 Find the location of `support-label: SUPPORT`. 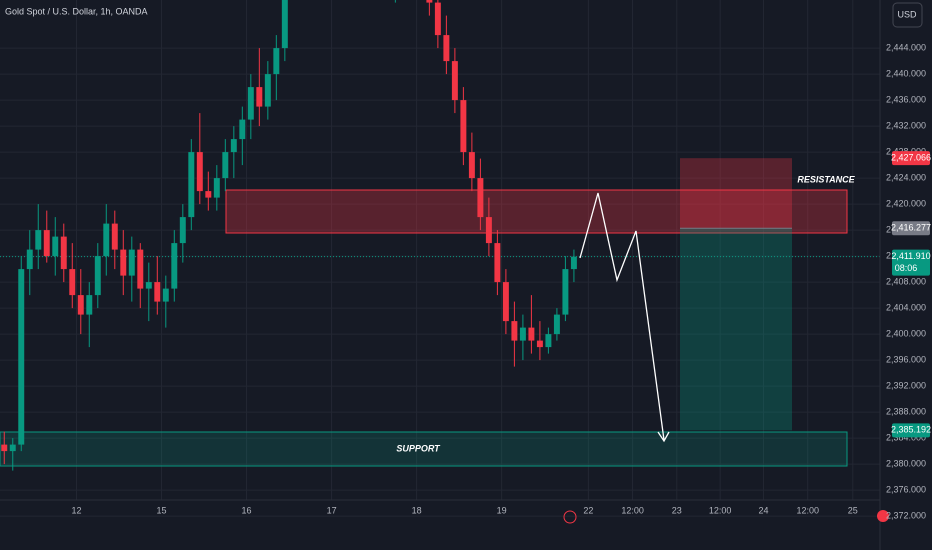

support-label: SUPPORT is located at coordinates (418, 448).